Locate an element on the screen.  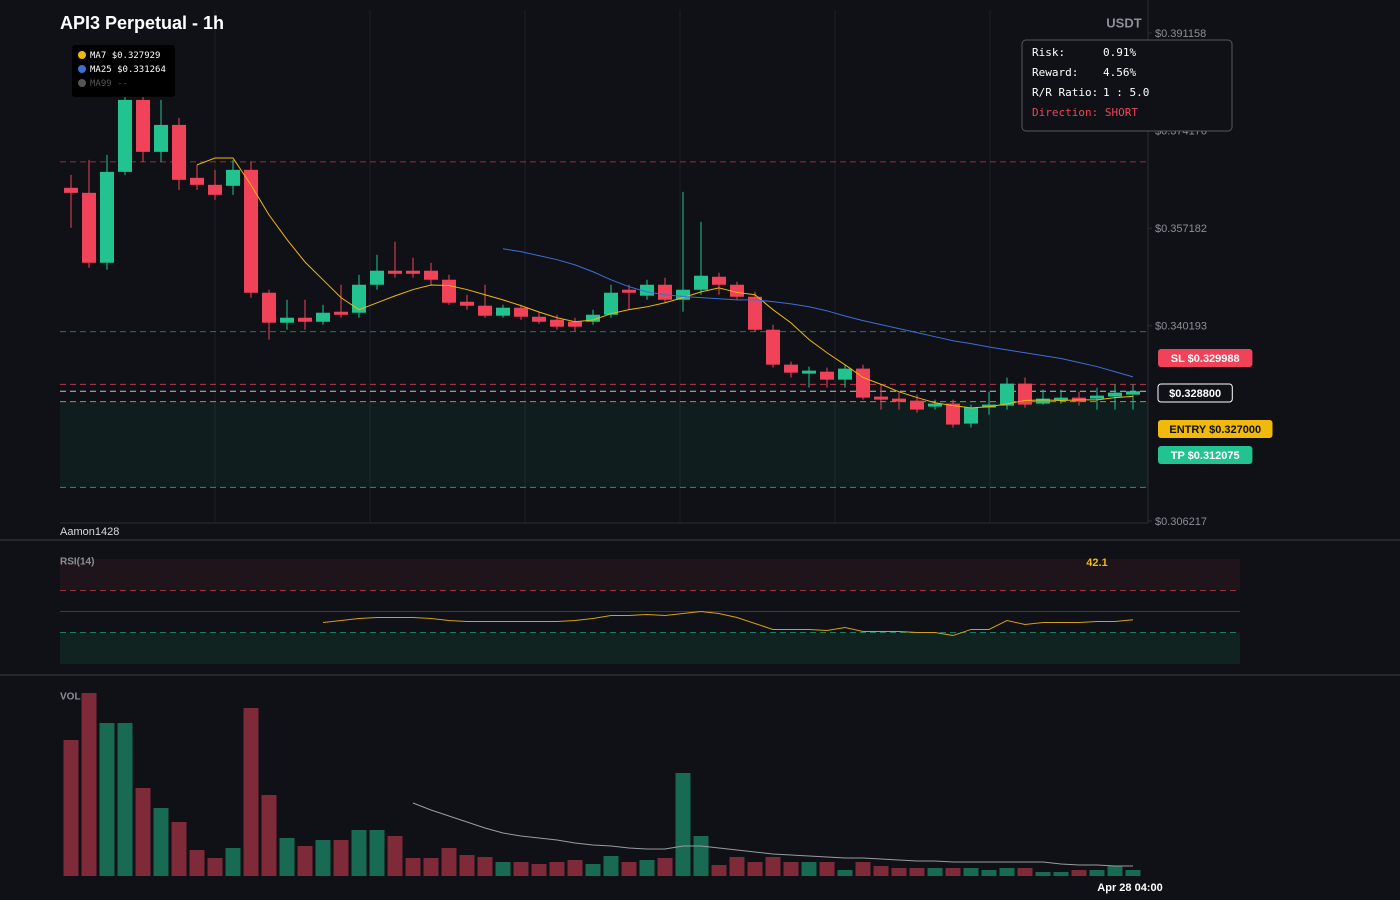
level-tag-label: $0.328800 is located at coordinates (1195, 394).